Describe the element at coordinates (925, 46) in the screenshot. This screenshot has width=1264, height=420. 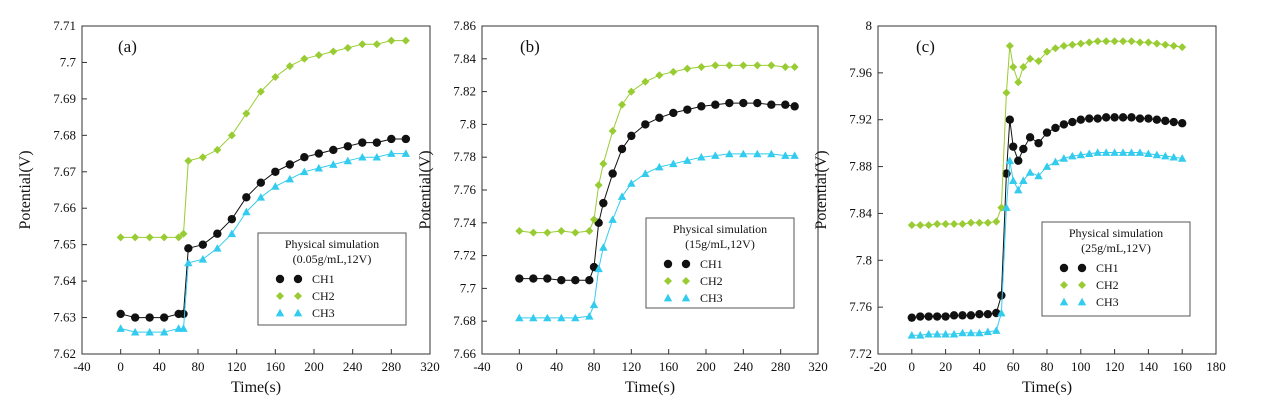
I see `panel-label: (c)` at that location.